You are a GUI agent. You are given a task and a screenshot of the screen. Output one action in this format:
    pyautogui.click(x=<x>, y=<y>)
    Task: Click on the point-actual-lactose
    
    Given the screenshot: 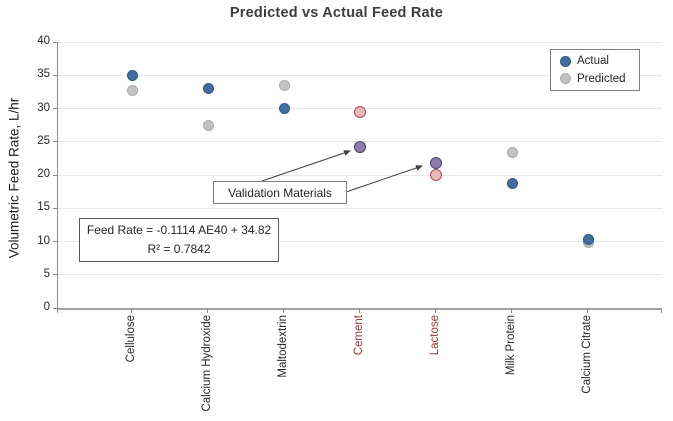 What is the action you would take?
    pyautogui.click(x=436, y=163)
    